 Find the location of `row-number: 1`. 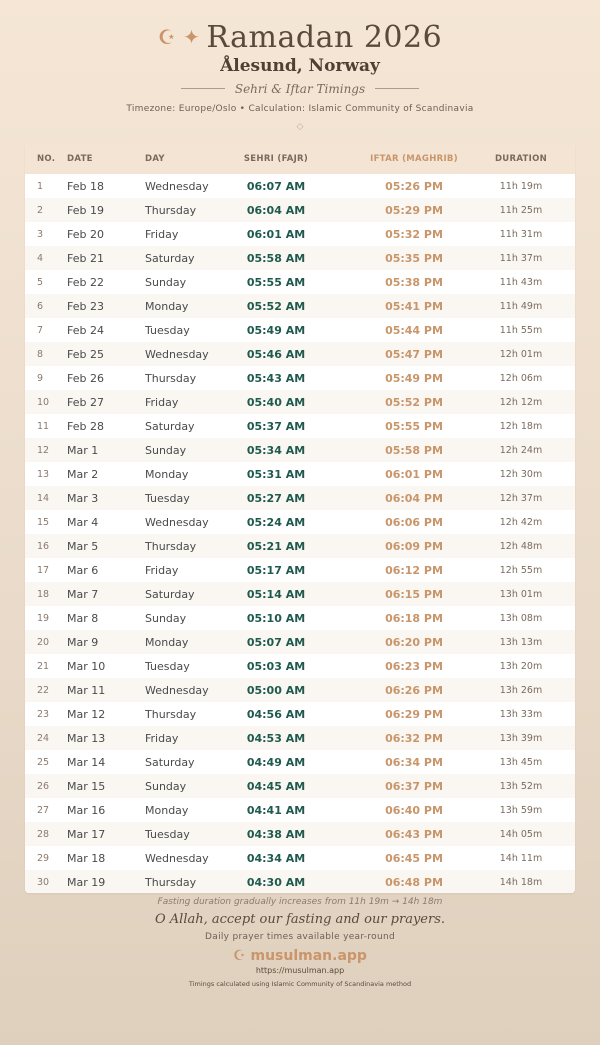

row-number: 1 is located at coordinates (40, 186).